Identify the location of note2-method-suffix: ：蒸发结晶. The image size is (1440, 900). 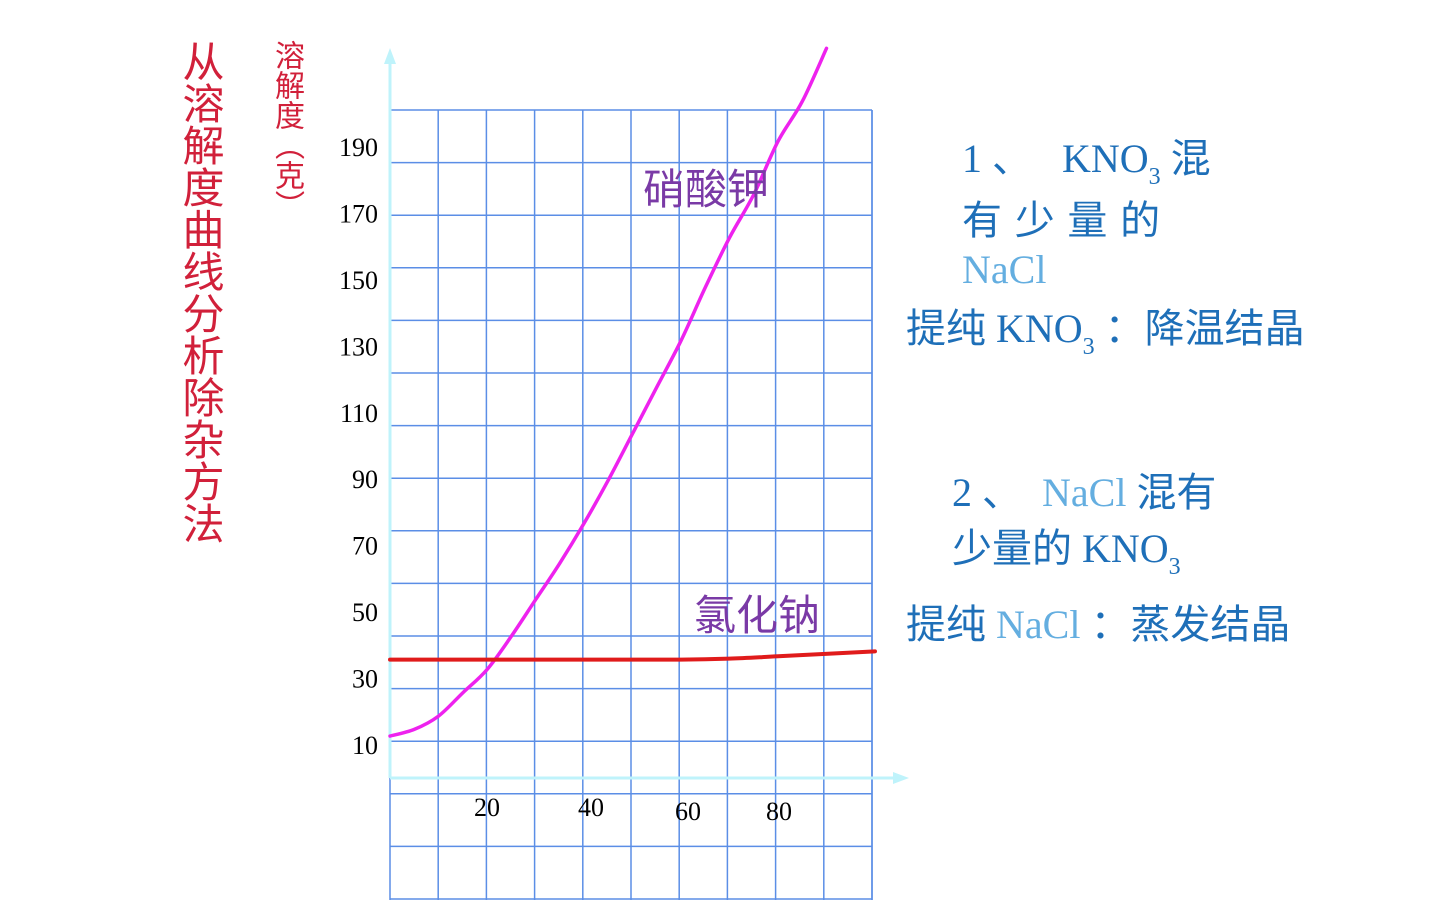
(1190, 625).